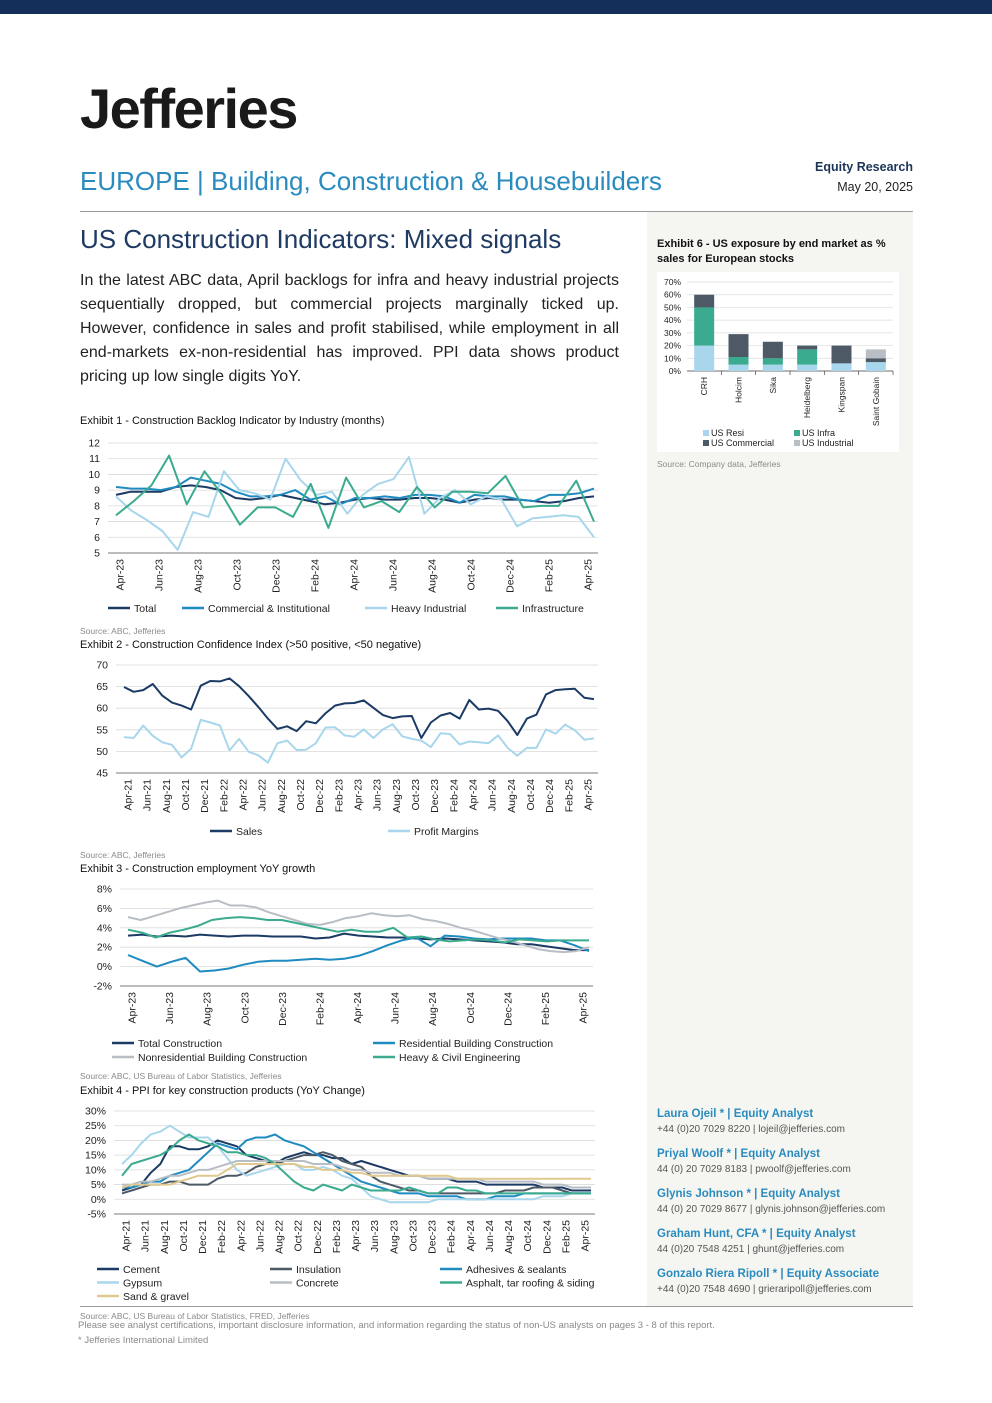 The height and width of the screenshot is (1403, 992). Describe the element at coordinates (748, 1194) in the screenshot. I see `analyst-name: Glynis Johnson * | Equity Analyst` at that location.